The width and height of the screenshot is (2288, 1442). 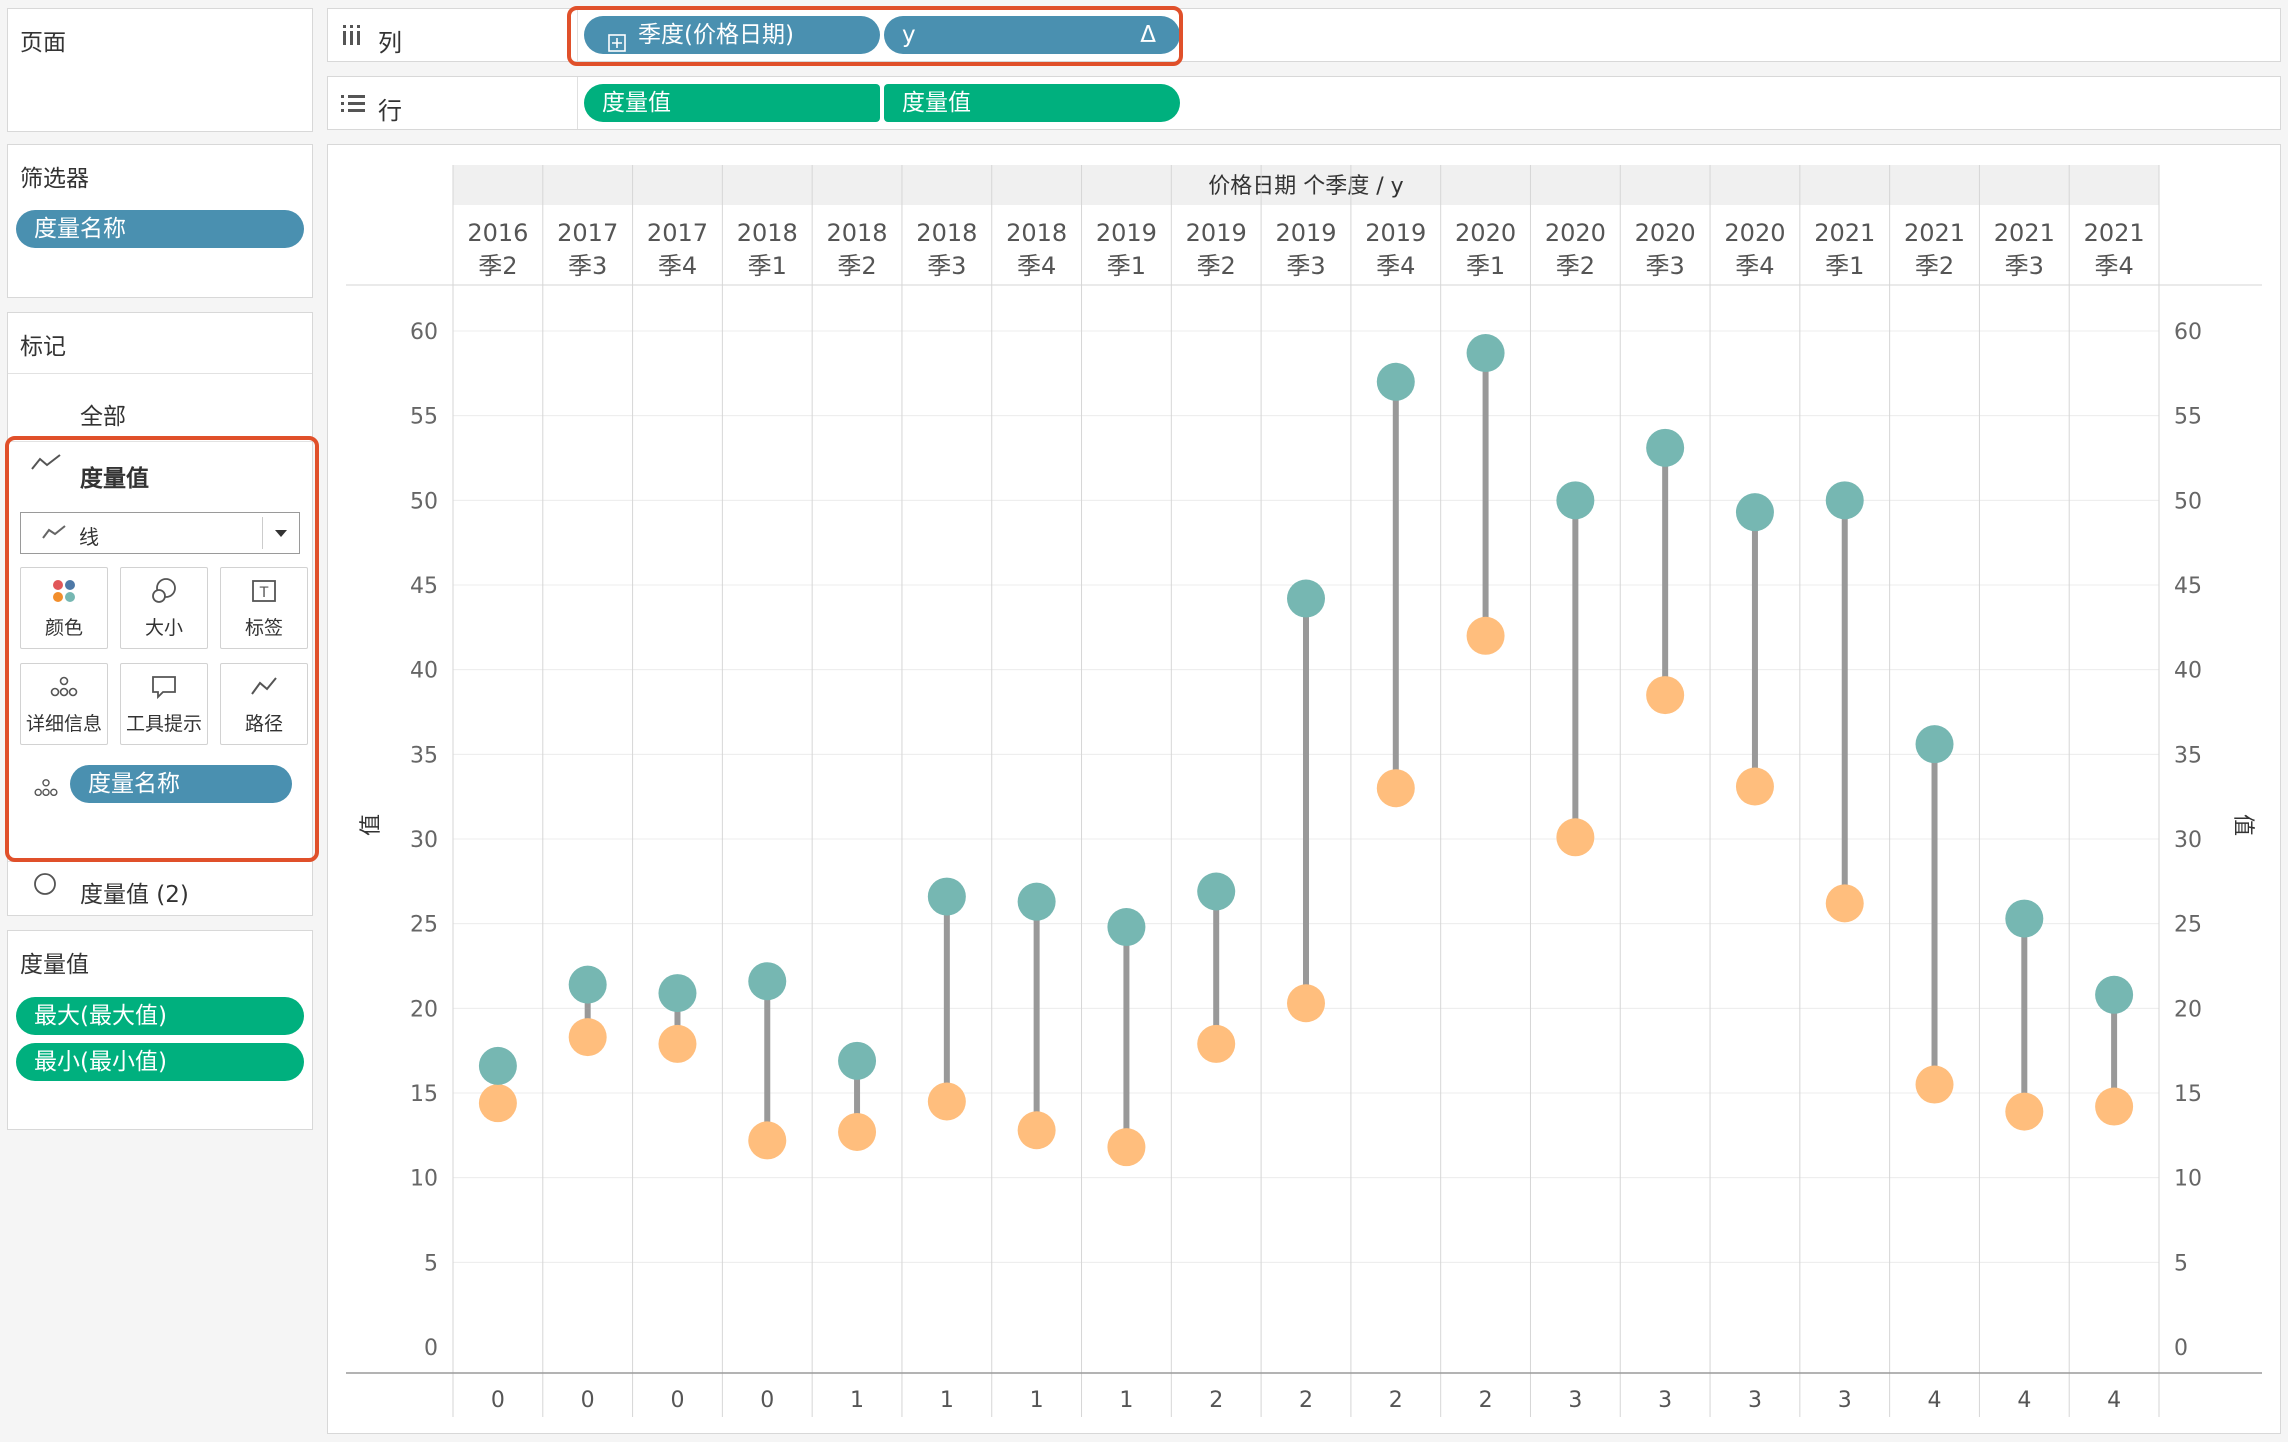 What do you see at coordinates (1665, 1400) in the screenshot?
I see `bottom-y-label: 3` at bounding box center [1665, 1400].